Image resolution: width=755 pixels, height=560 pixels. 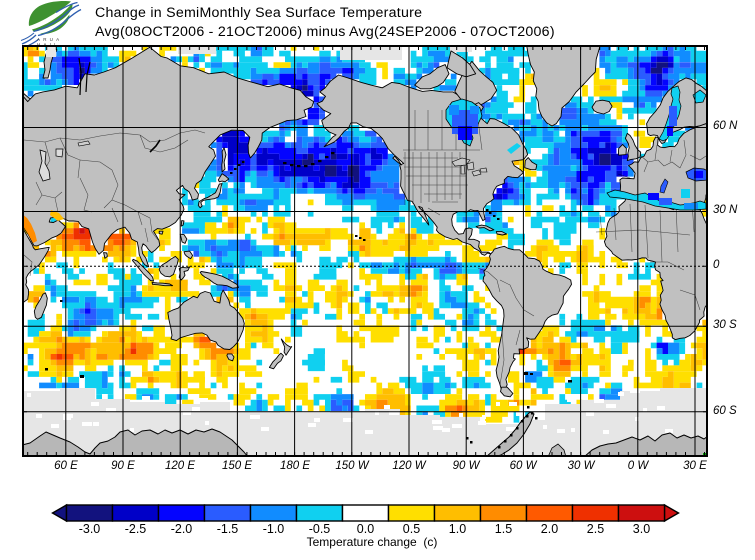 What do you see at coordinates (274, 529) in the screenshot?
I see `svg-text: -1.0` at bounding box center [274, 529].